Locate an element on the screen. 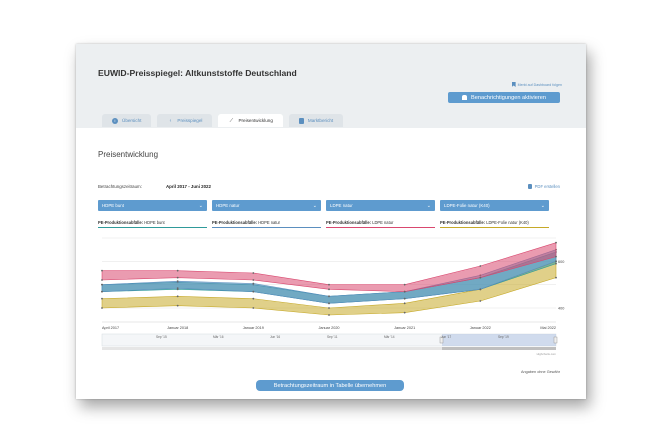 The image size is (662, 442). bell-icon is located at coordinates (465, 97).